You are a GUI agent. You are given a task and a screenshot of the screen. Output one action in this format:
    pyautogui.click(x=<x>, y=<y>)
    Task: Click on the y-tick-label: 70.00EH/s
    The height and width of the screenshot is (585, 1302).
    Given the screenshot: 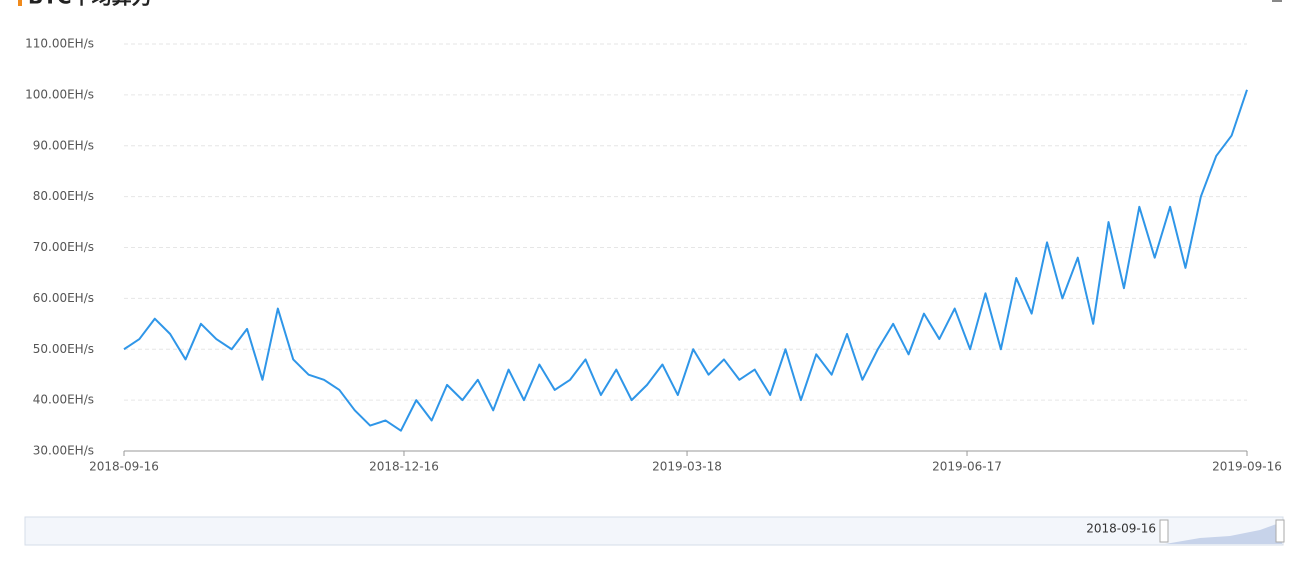 What is the action you would take?
    pyautogui.click(x=63, y=247)
    